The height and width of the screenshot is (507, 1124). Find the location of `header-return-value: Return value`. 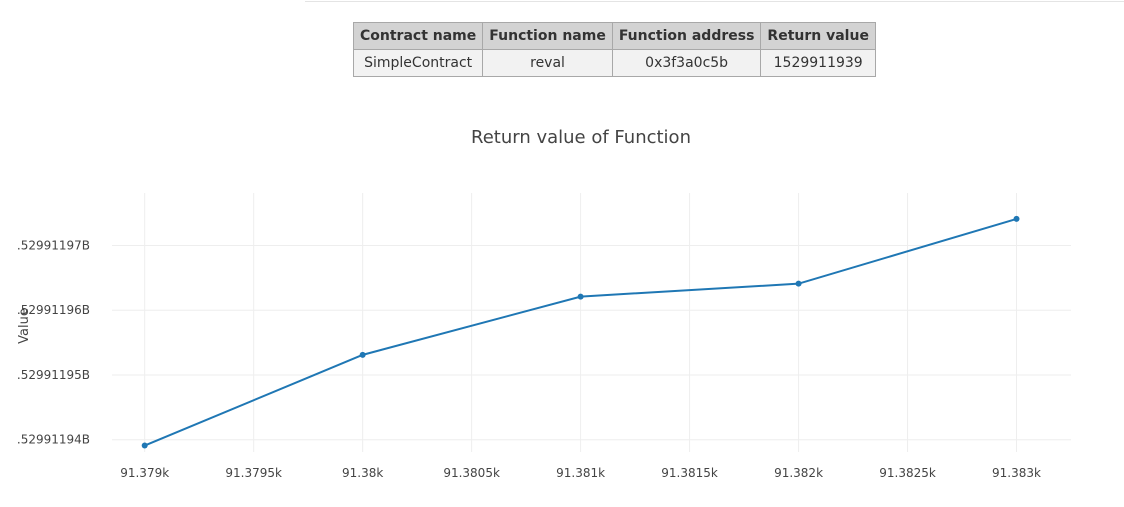

header-return-value: Return value is located at coordinates (818, 36).